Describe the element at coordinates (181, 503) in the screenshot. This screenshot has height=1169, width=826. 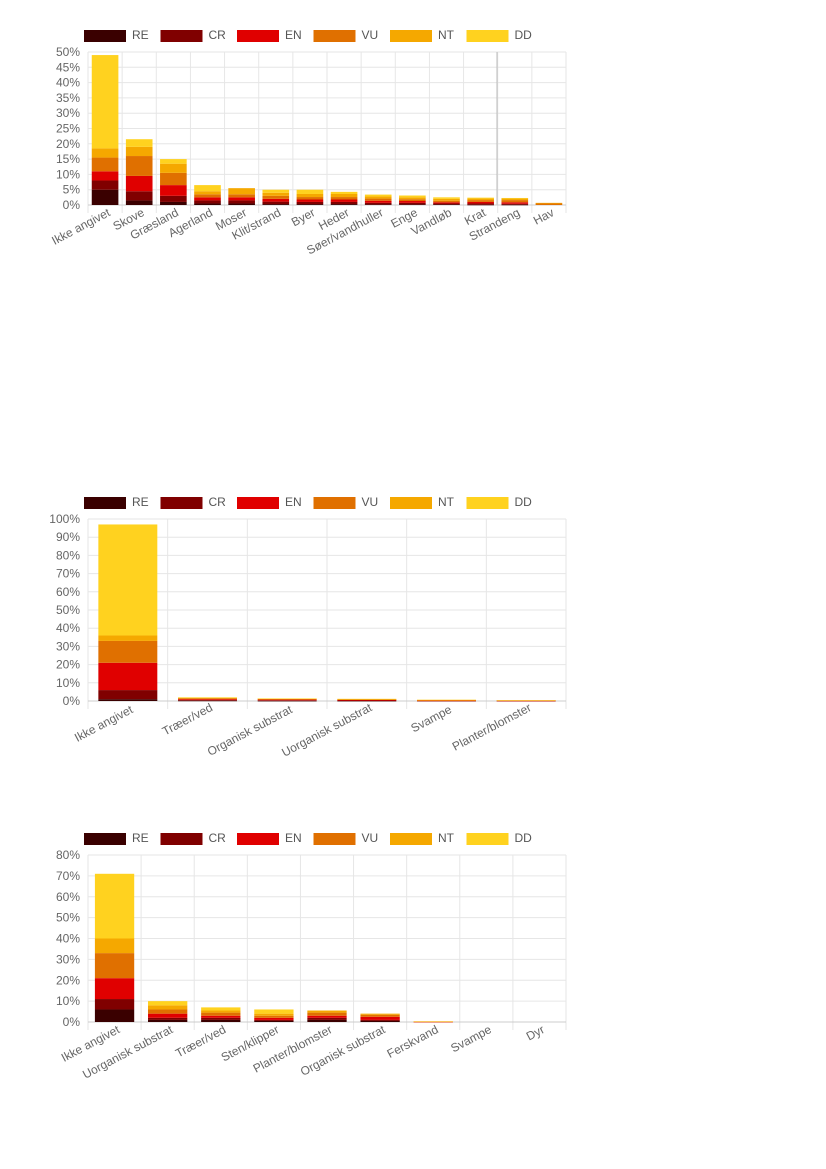
I see `legend-swatch-cr` at that location.